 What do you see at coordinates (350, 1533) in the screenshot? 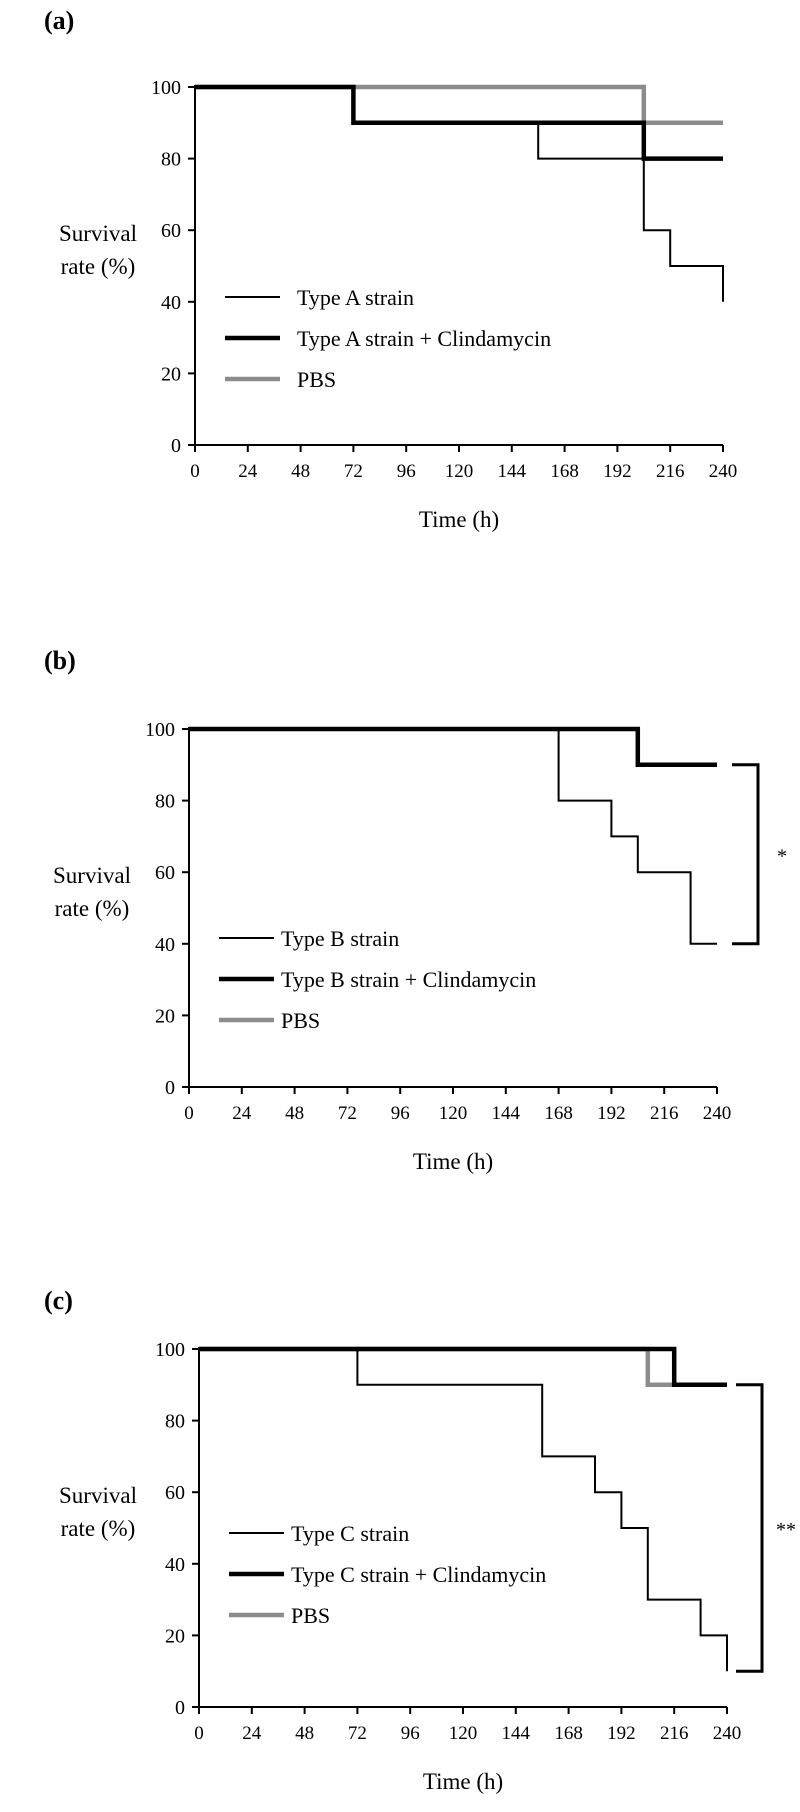
I see `legend-label-1: Type C strain` at bounding box center [350, 1533].